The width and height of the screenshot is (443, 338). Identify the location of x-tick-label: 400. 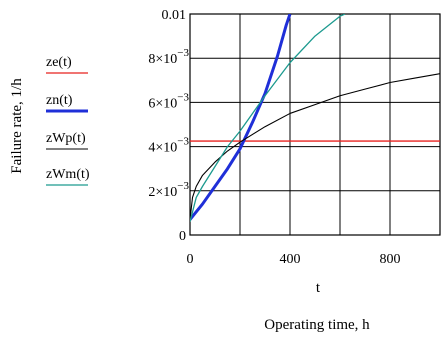
(290, 259).